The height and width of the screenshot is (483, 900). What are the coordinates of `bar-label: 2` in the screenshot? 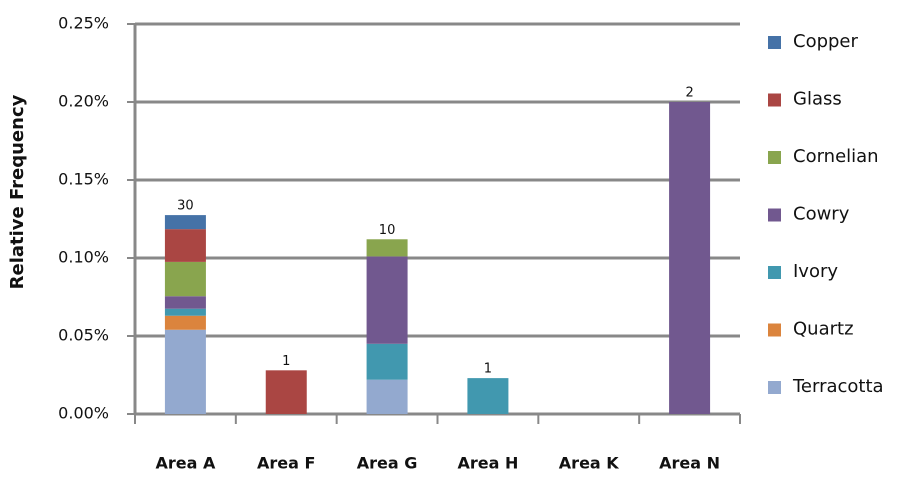 It's located at (689, 93).